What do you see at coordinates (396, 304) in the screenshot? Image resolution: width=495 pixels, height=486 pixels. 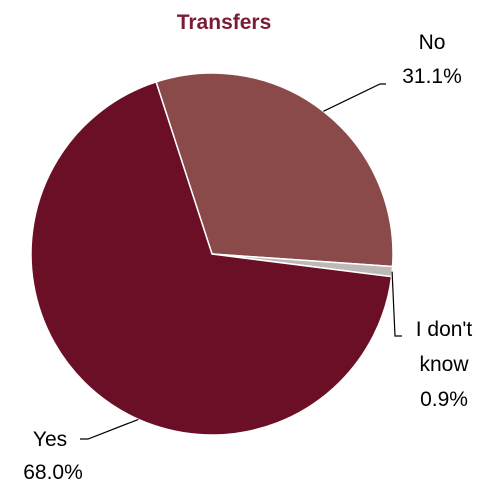 I see `leader-line-i-don-t-know` at bounding box center [396, 304].